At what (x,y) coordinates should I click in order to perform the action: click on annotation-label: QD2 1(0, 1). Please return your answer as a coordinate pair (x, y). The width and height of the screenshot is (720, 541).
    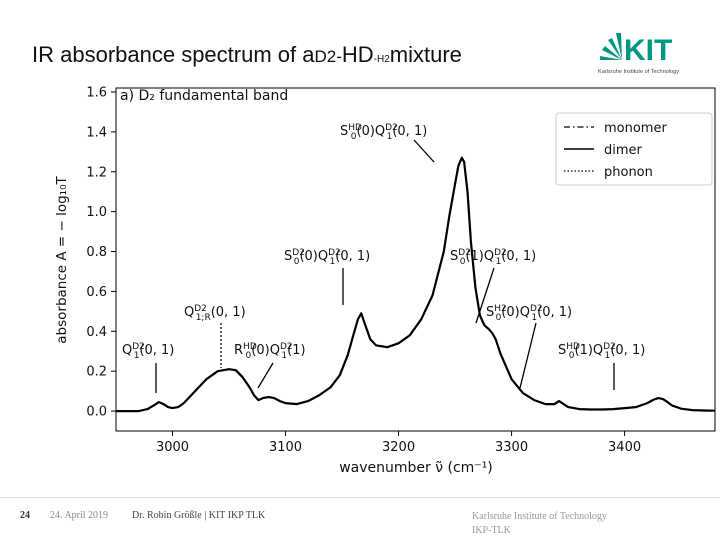
    Looking at the image, I should click on (148, 351).